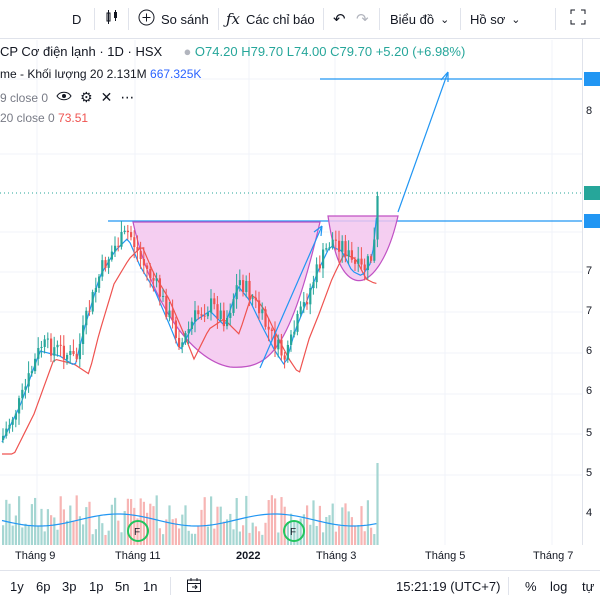 The width and height of the screenshot is (600, 601). What do you see at coordinates (106, 97) in the screenshot?
I see `close-icon: ✕` at bounding box center [106, 97].